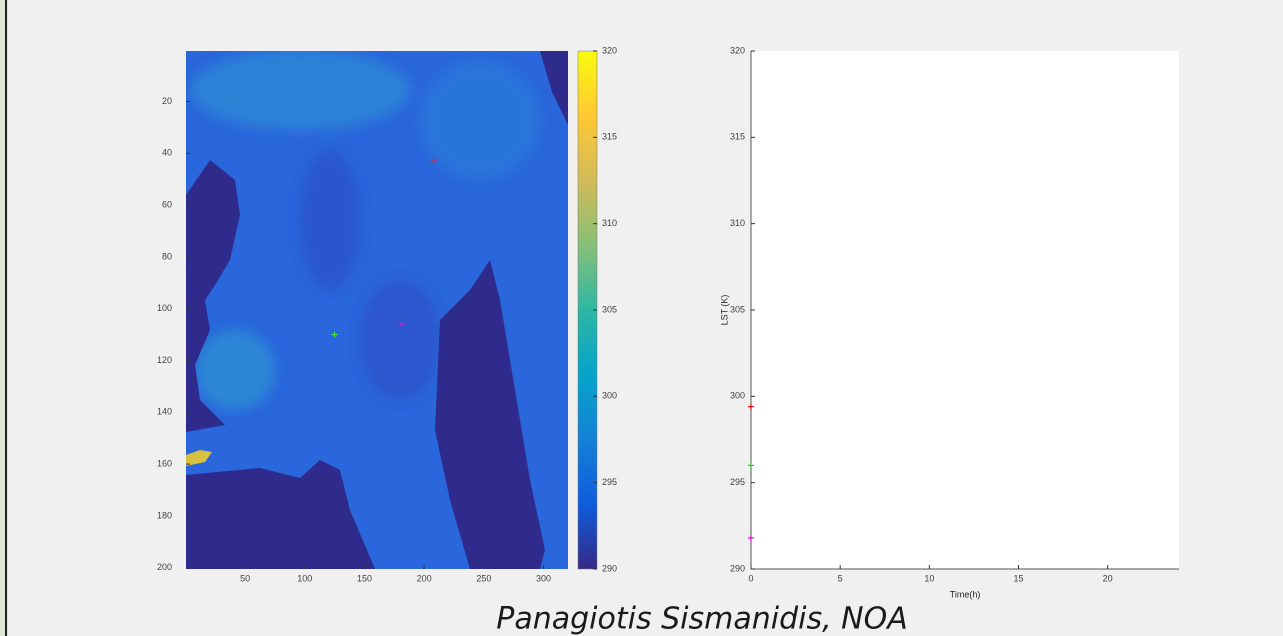 The height and width of the screenshot is (636, 1283). Describe the element at coordinates (609, 137) in the screenshot. I see `colorbar-tick-label: 315` at that location.